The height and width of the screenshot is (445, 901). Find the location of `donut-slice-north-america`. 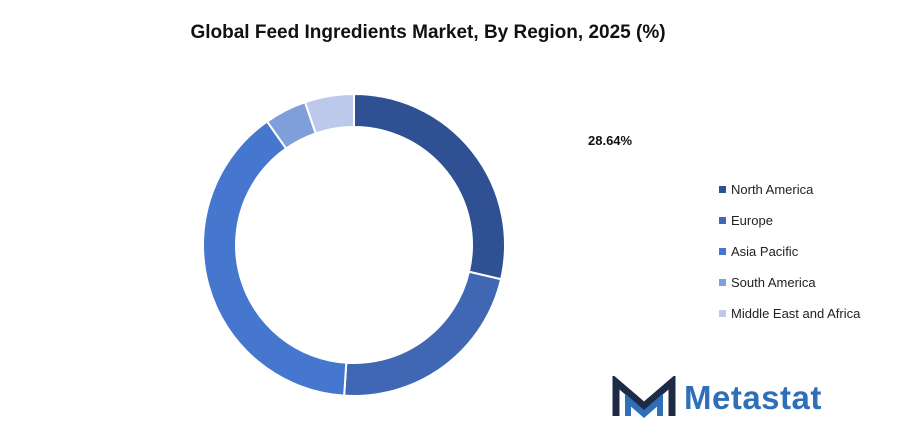

donut-slice-north-america is located at coordinates (429, 186).